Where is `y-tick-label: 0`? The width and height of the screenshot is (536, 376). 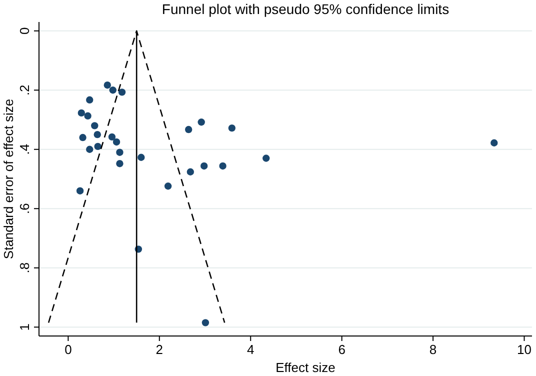
y-tick-label: 0 is located at coordinates (24, 31).